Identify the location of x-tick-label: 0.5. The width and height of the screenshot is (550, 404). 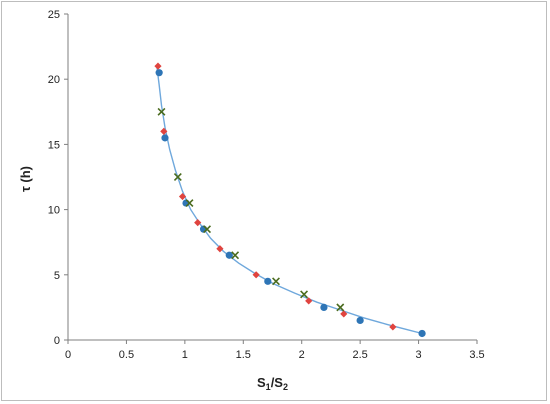
(126, 355).